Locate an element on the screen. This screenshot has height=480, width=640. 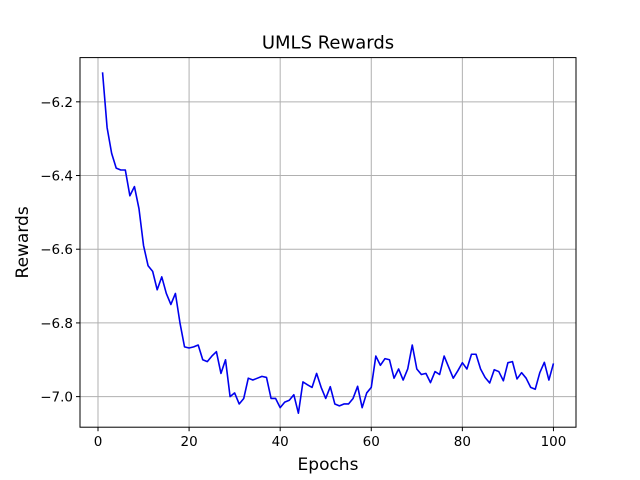
y-tick-label: −6.8 is located at coordinates (56, 324).